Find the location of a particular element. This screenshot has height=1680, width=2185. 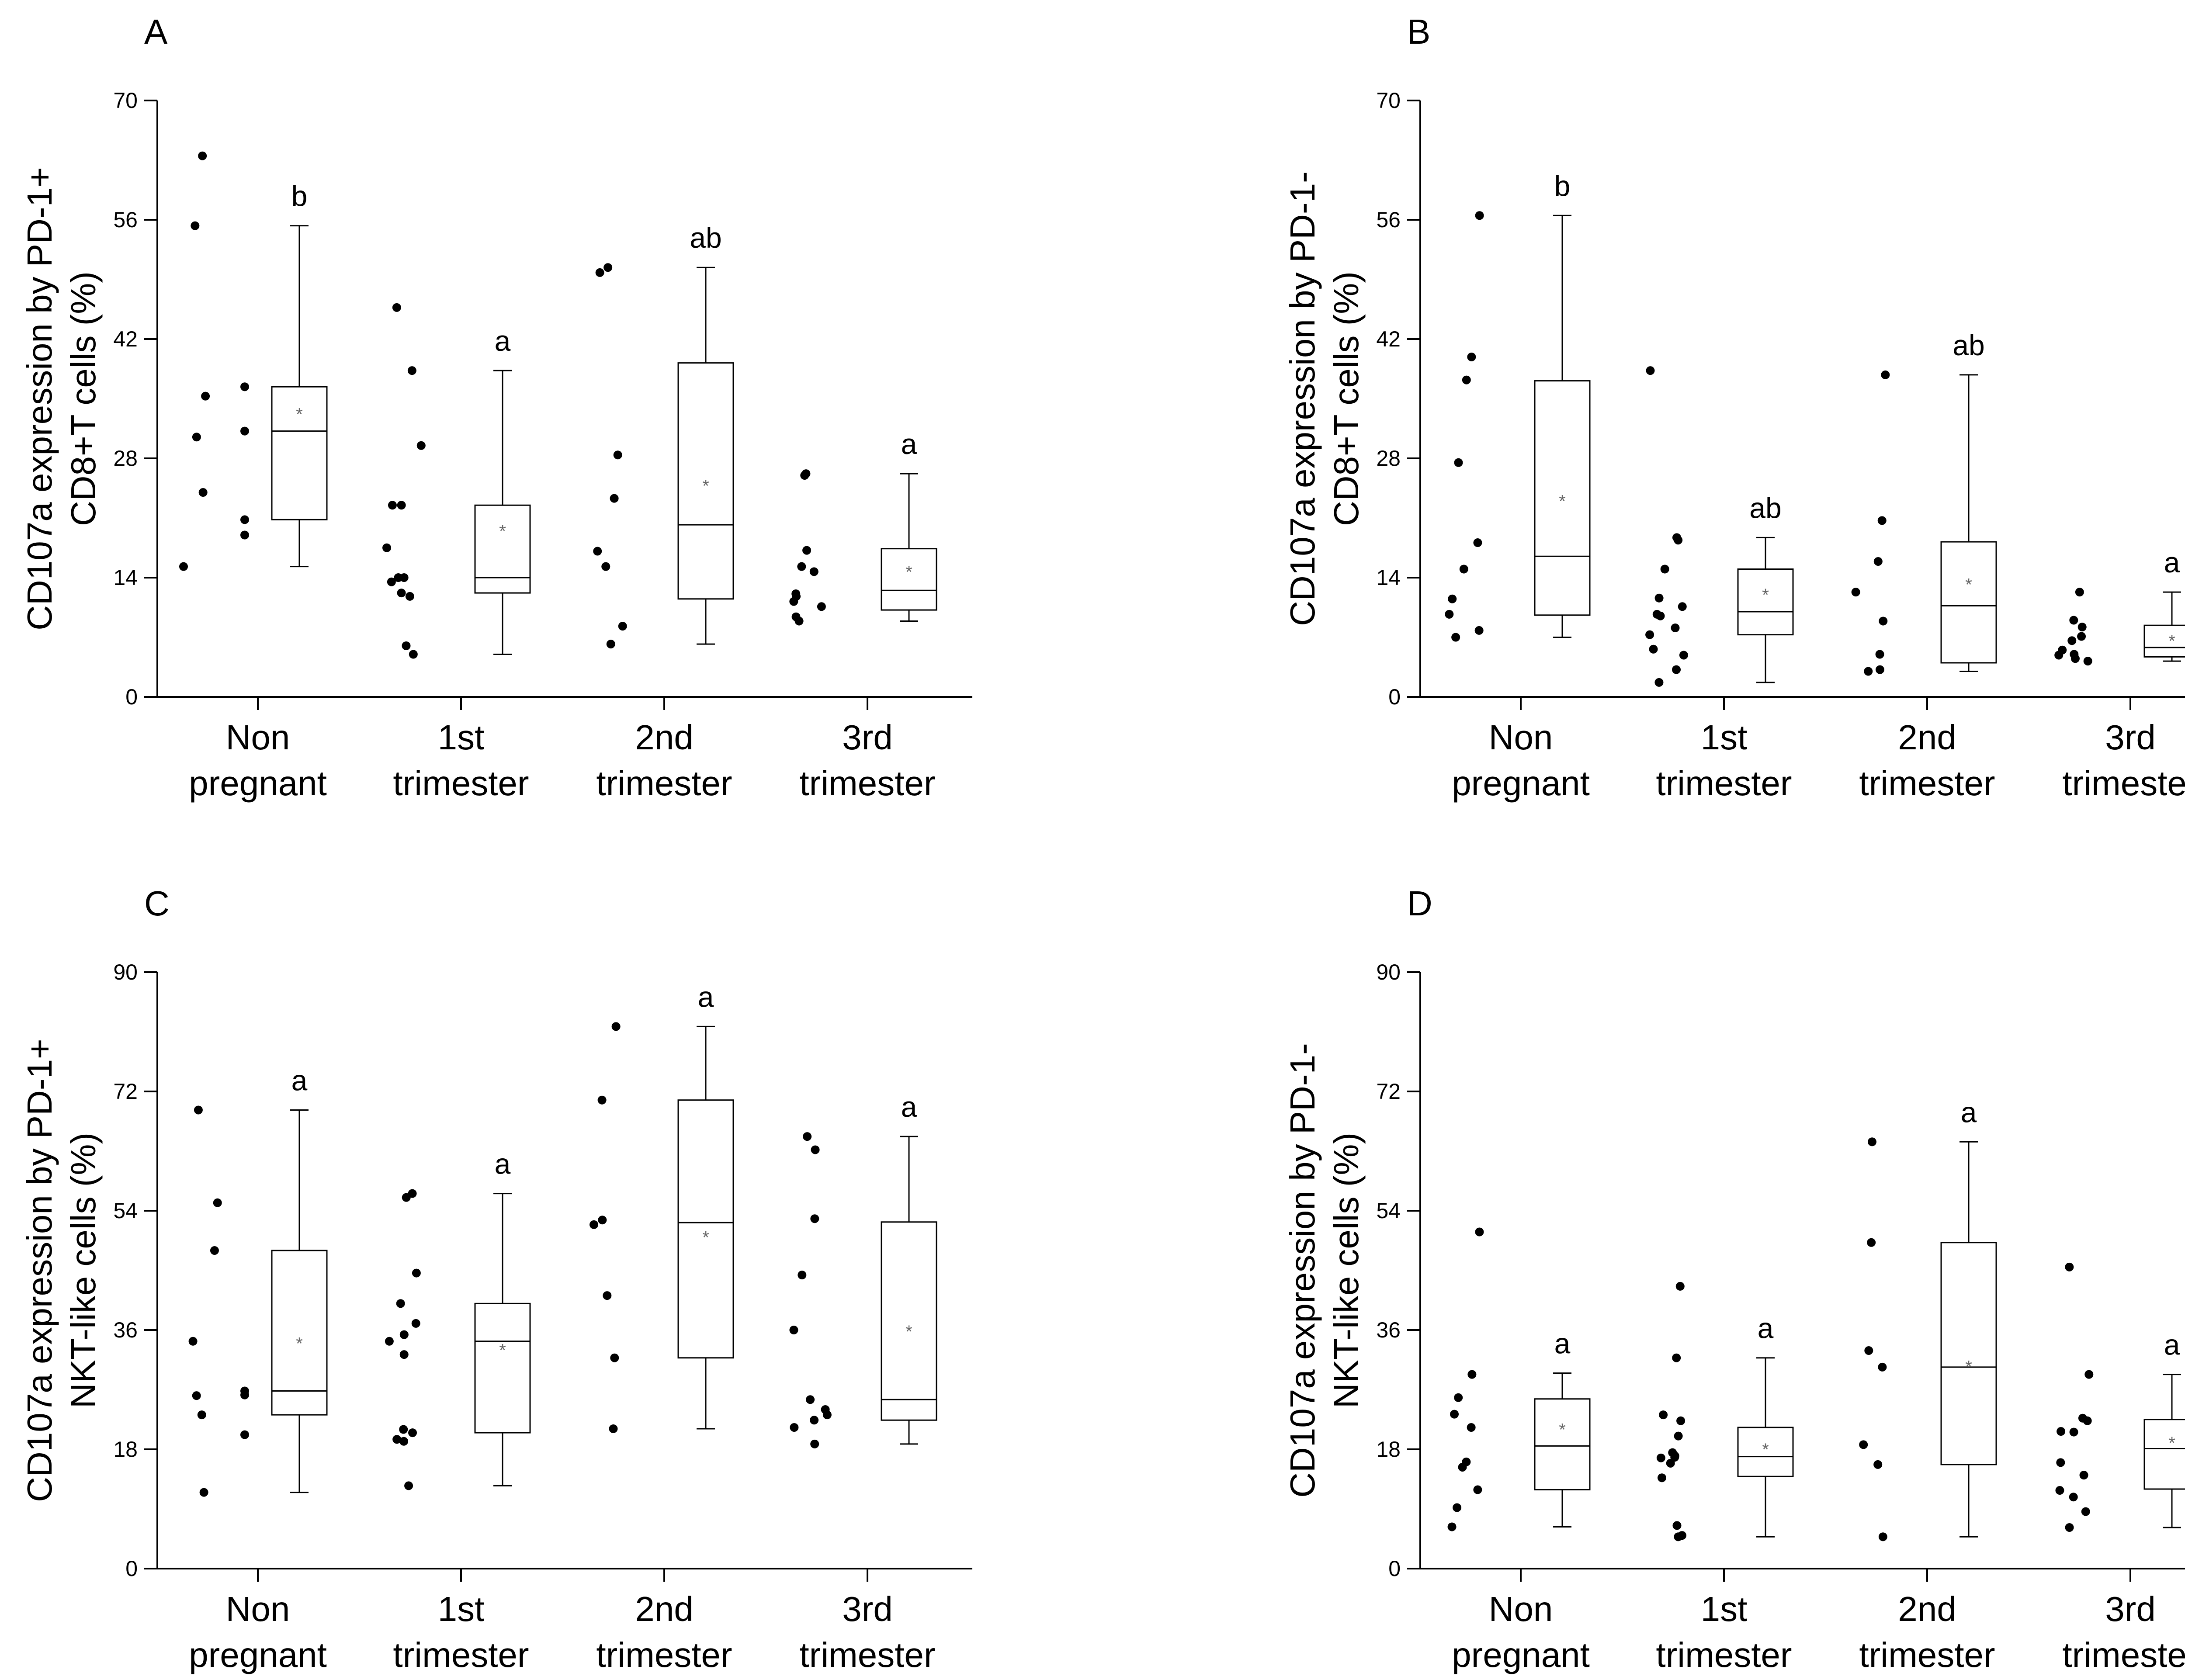

y-tick-label: 54 is located at coordinates (125, 1211).